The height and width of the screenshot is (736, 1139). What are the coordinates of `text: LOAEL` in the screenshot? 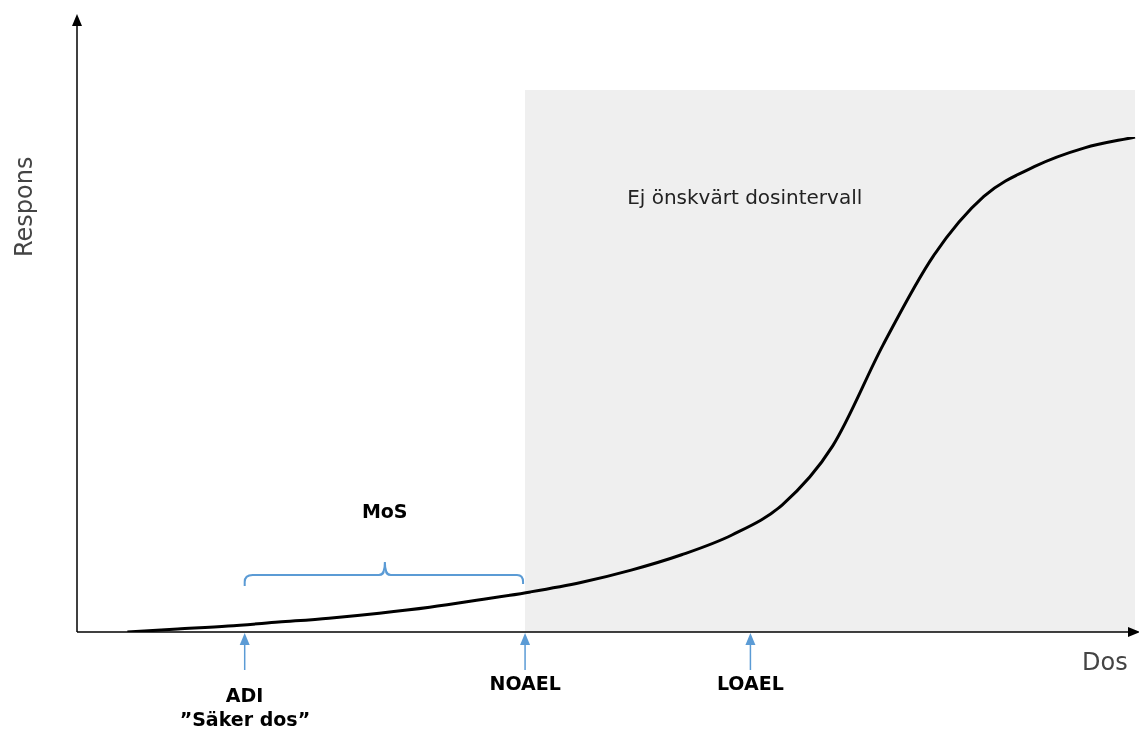 It's located at (750, 683).